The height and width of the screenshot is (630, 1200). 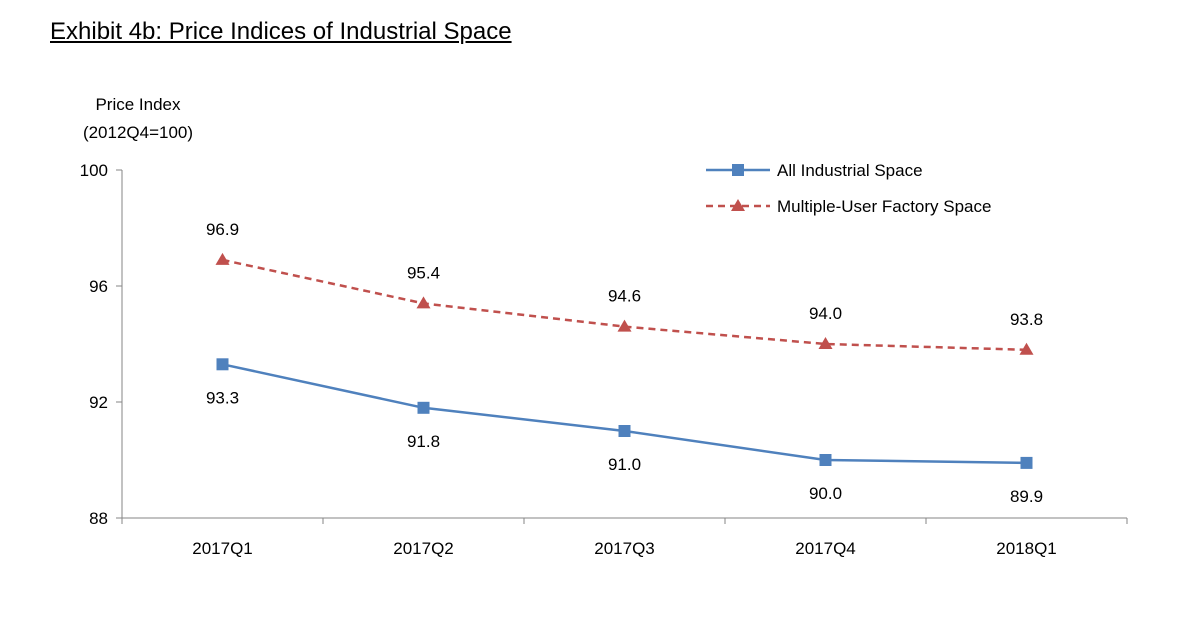 What do you see at coordinates (98, 518) in the screenshot?
I see `y-tick-label: 88` at bounding box center [98, 518].